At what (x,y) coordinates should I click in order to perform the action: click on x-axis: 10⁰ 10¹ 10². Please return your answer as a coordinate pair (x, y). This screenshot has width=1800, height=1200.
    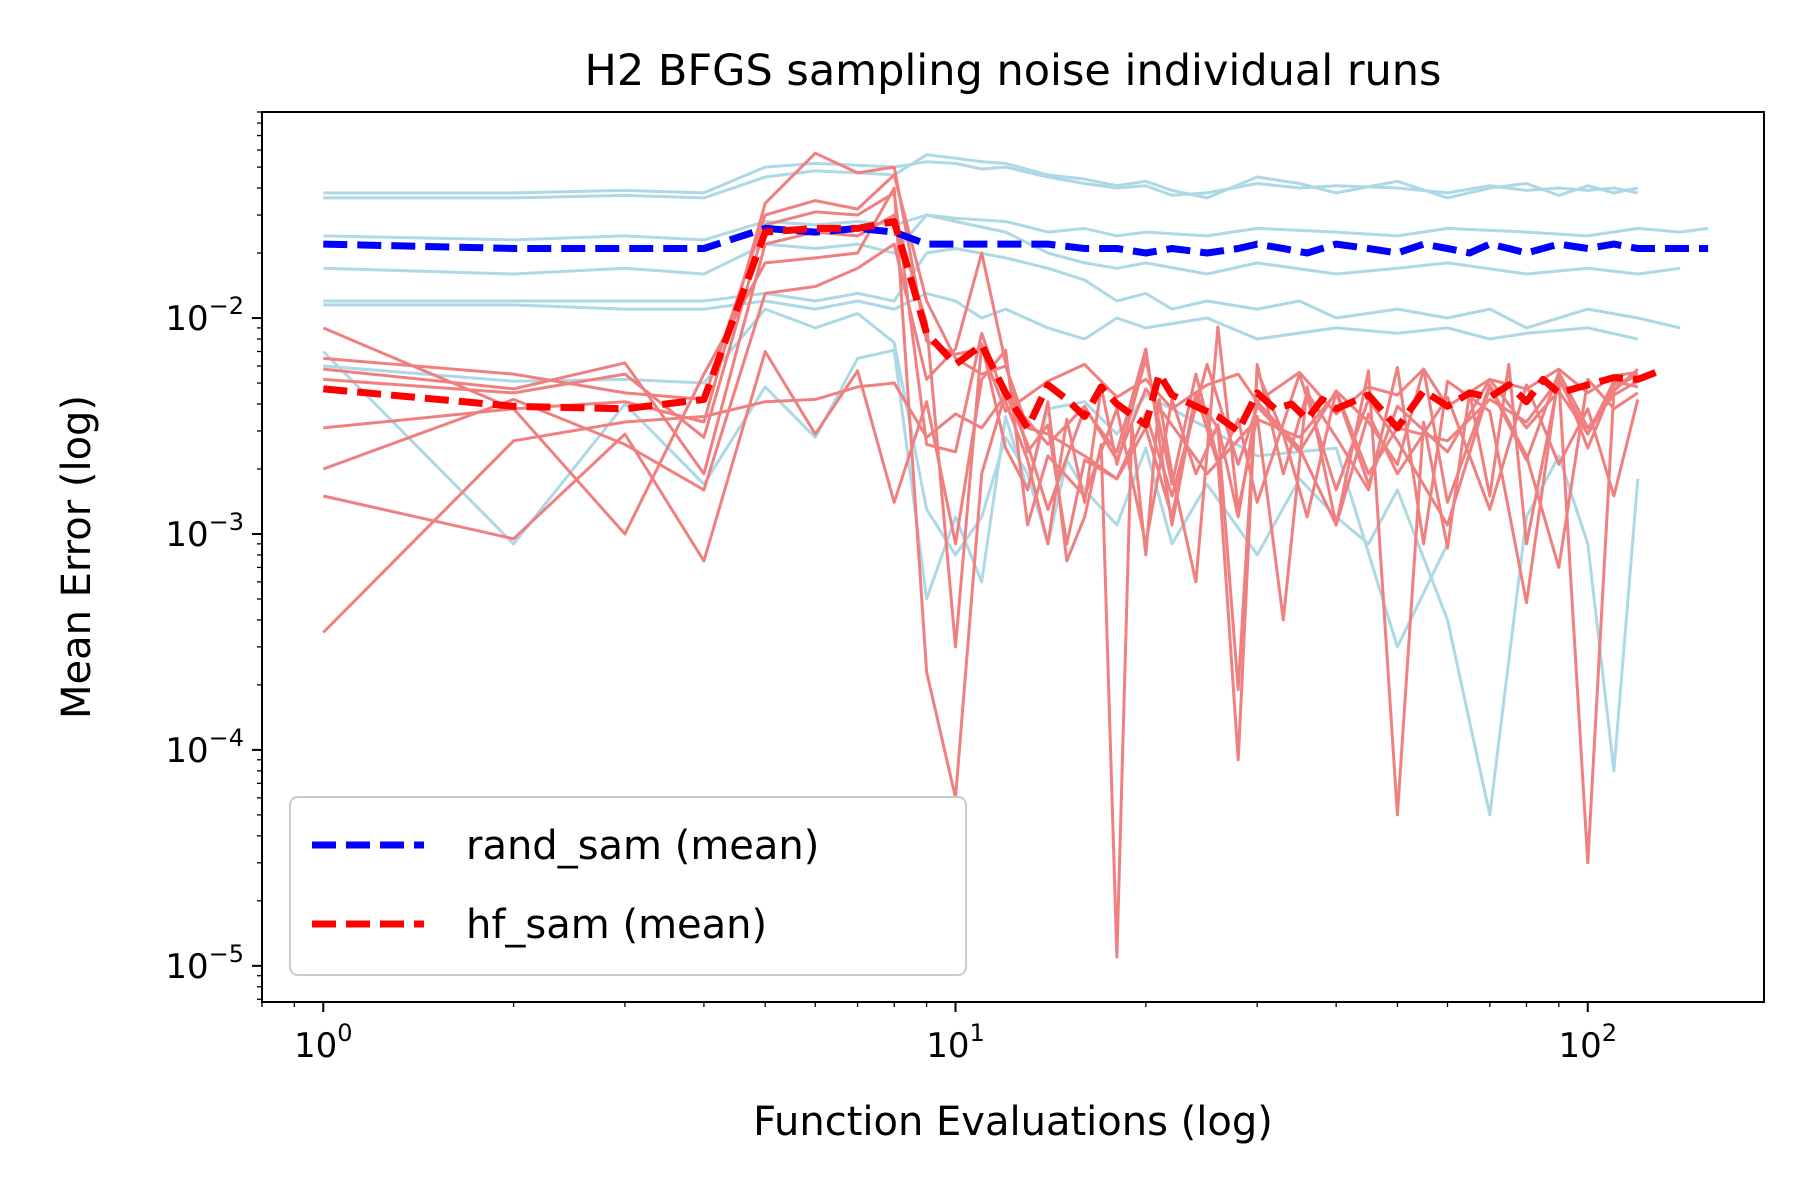
    Looking at the image, I should click on (939, 1034).